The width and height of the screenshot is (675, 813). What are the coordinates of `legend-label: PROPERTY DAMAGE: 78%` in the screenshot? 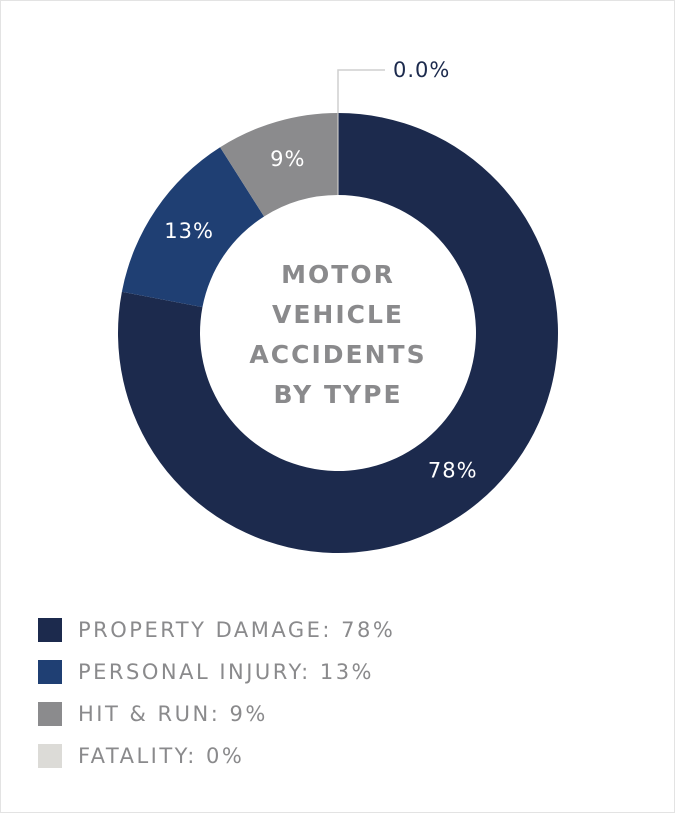 It's located at (236, 630).